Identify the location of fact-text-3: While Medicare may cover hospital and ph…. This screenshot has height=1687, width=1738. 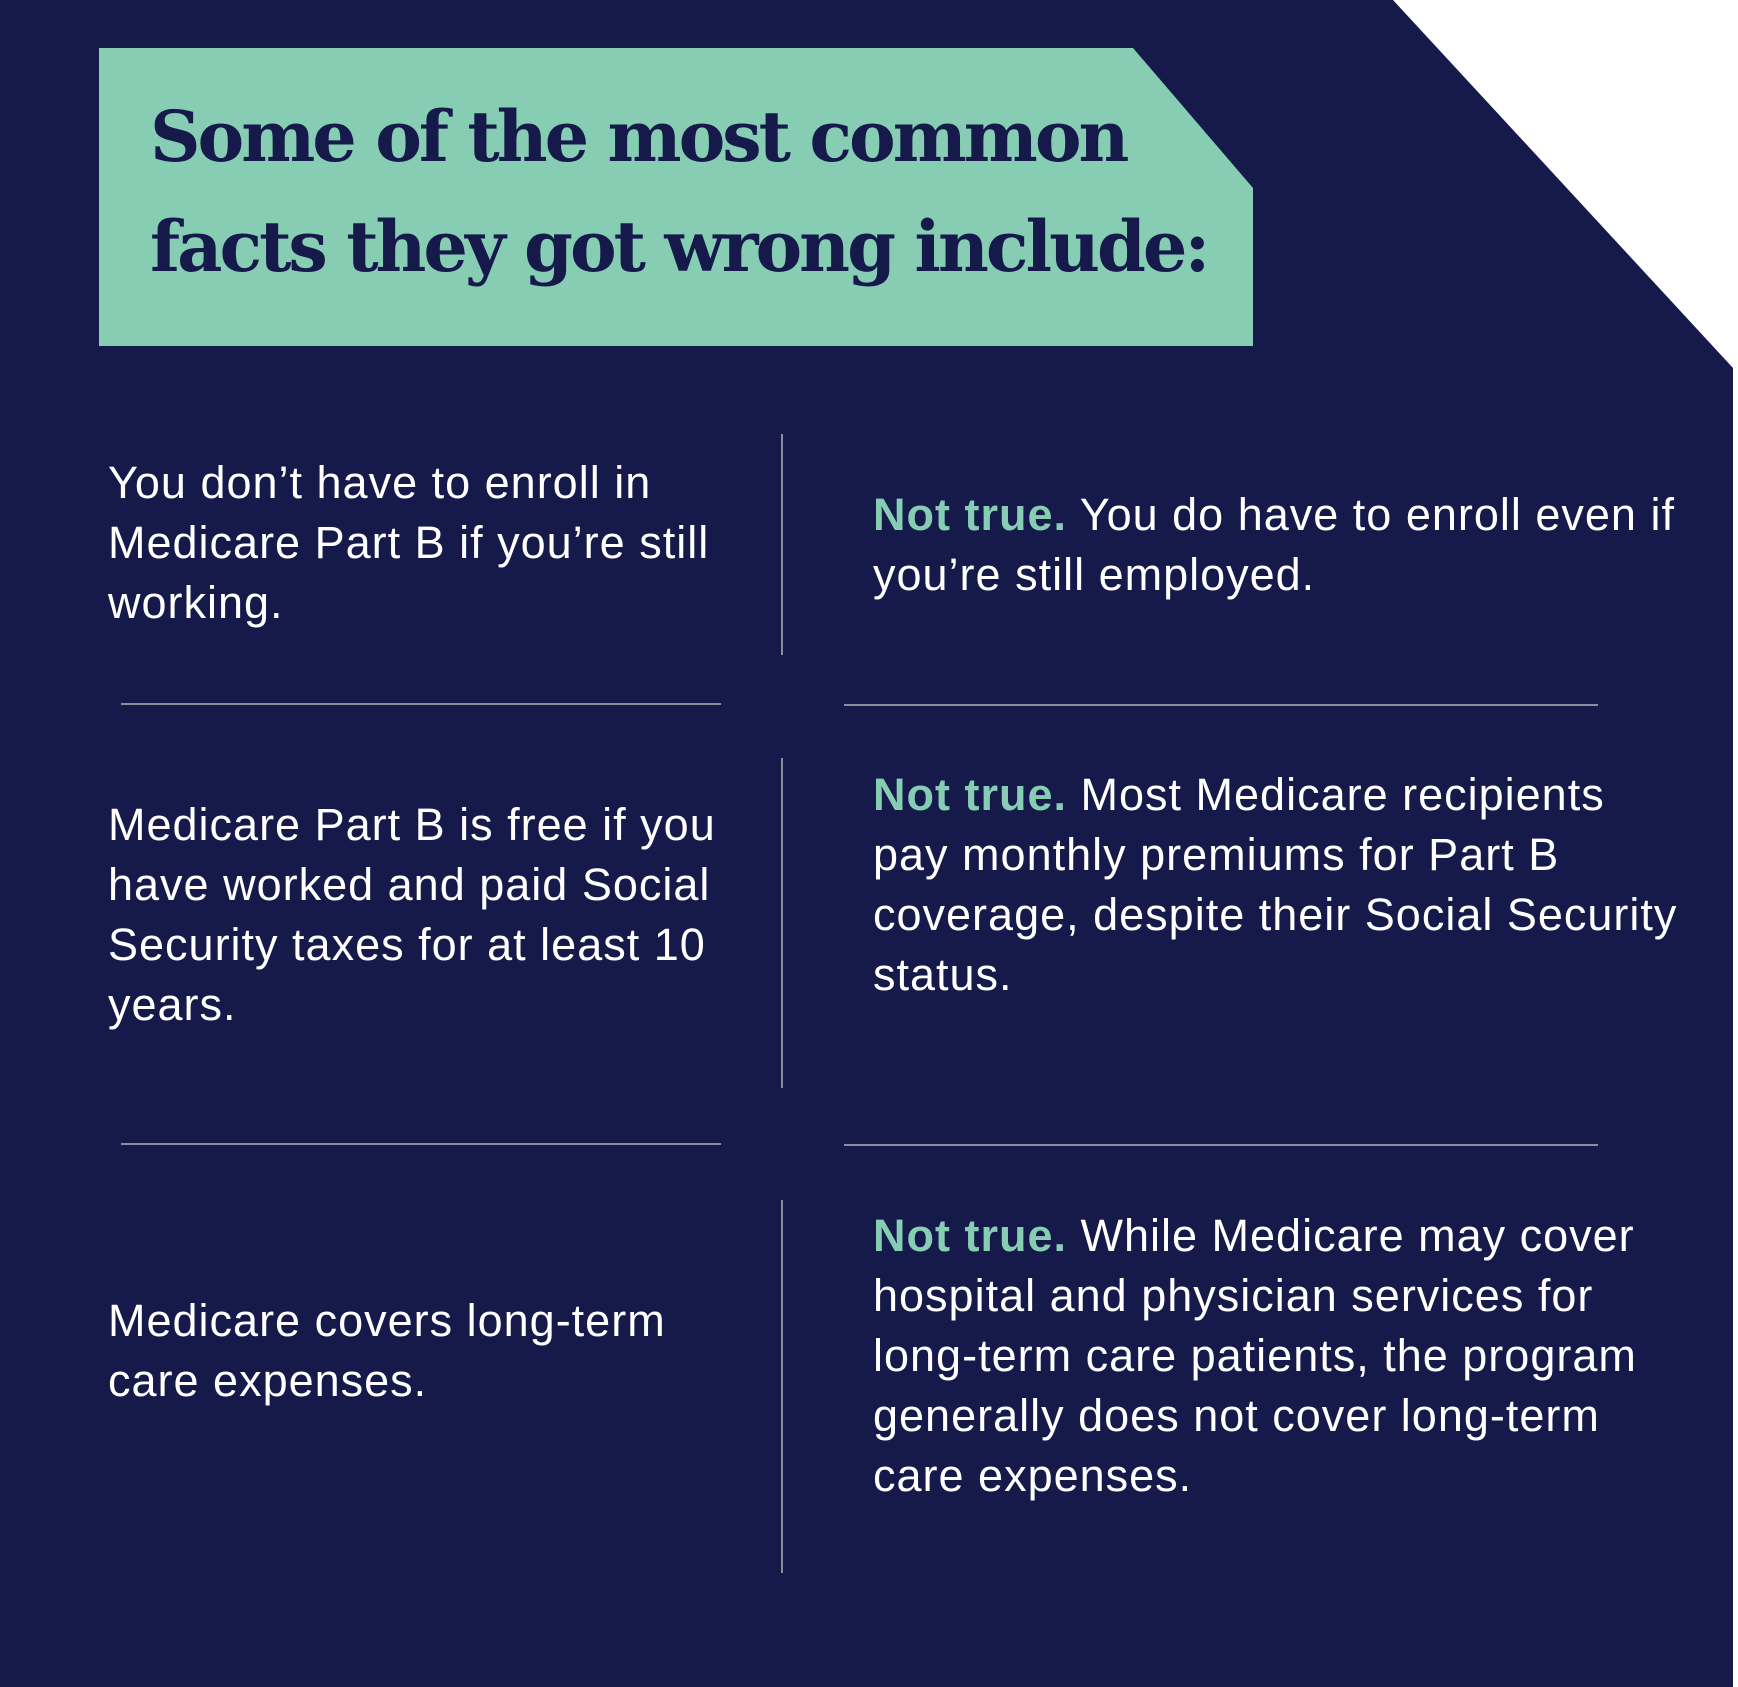
(1255, 1355).